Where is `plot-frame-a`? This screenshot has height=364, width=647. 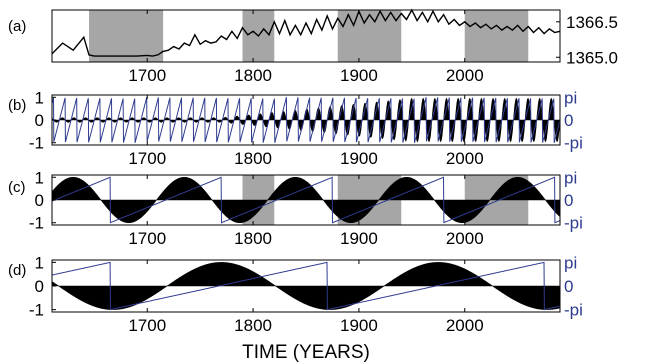
plot-frame-a is located at coordinates (306, 36).